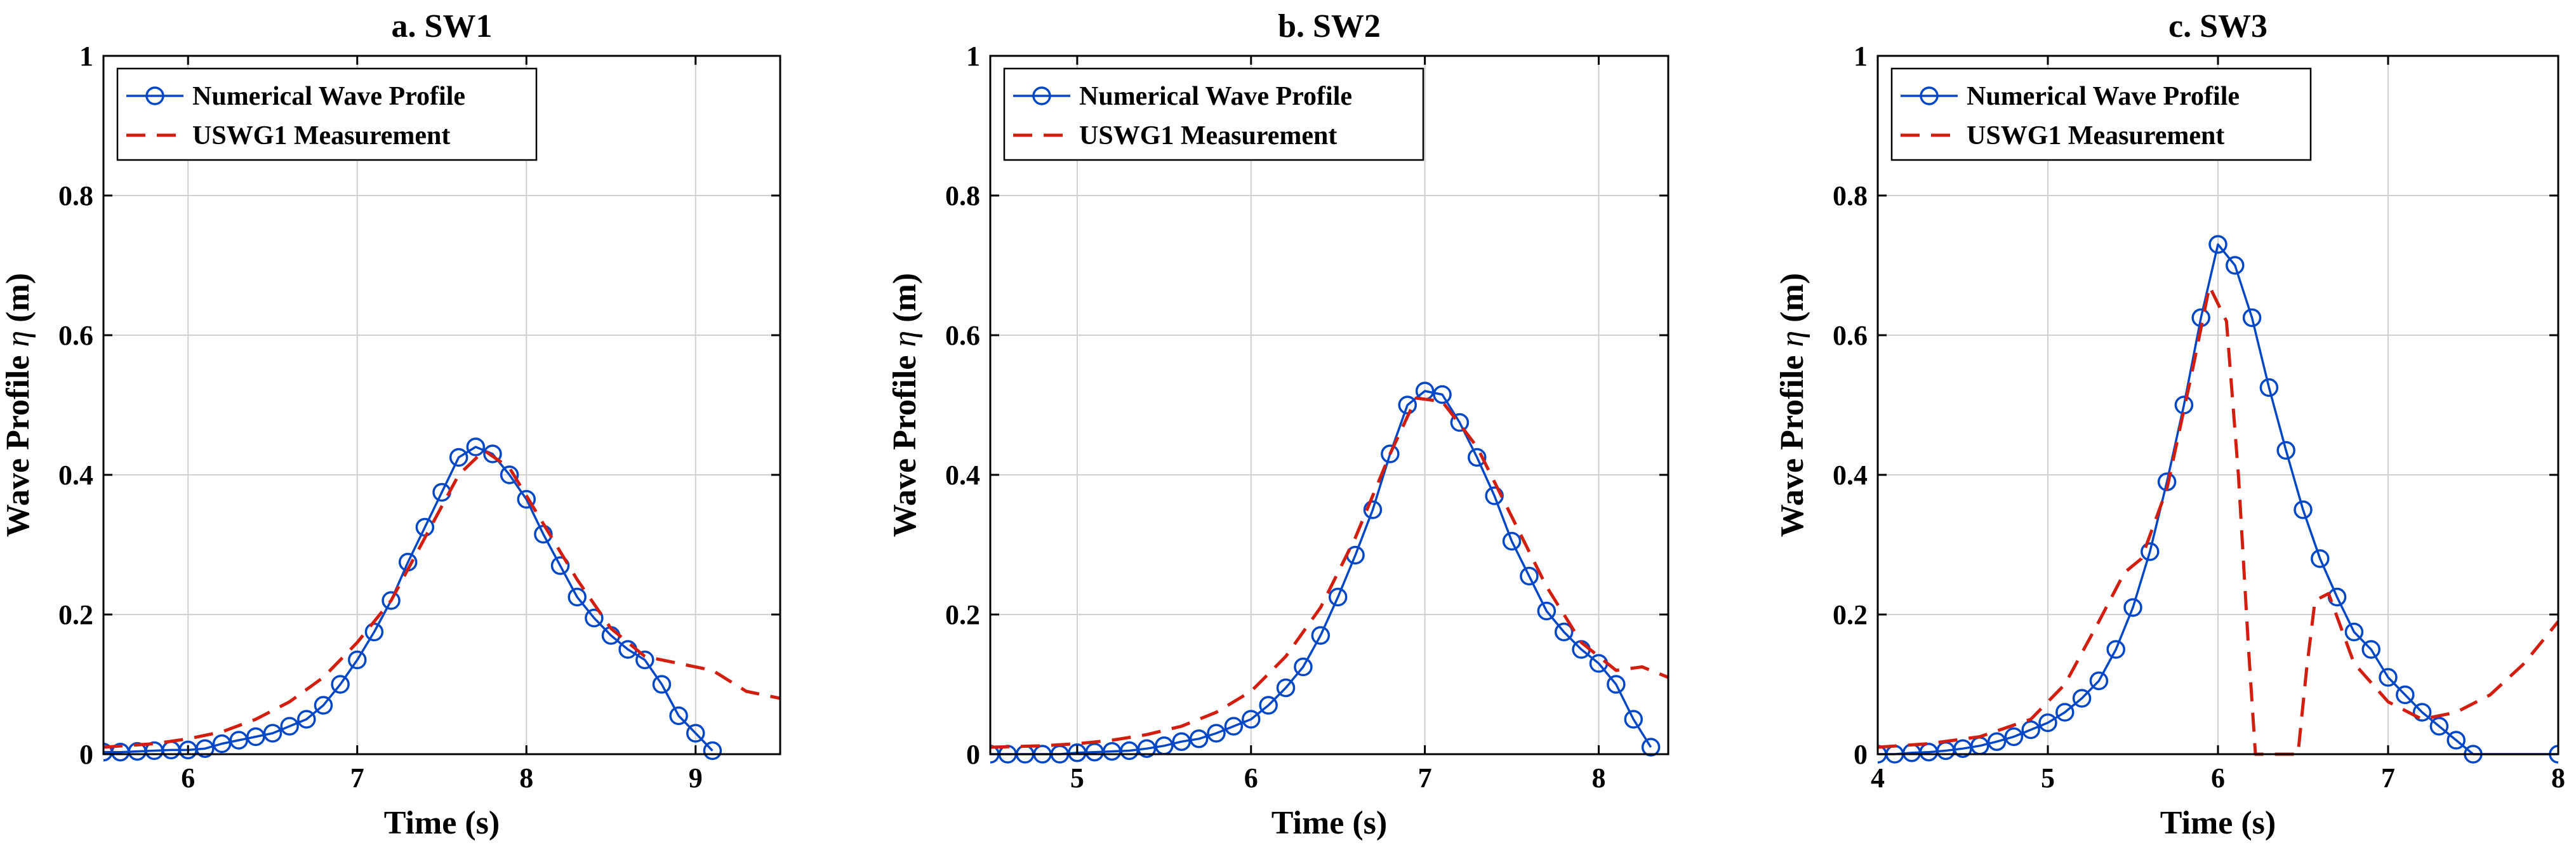 The height and width of the screenshot is (864, 2576). I want to click on y-axis-label-text: Wave Profile, so click(905, 442).